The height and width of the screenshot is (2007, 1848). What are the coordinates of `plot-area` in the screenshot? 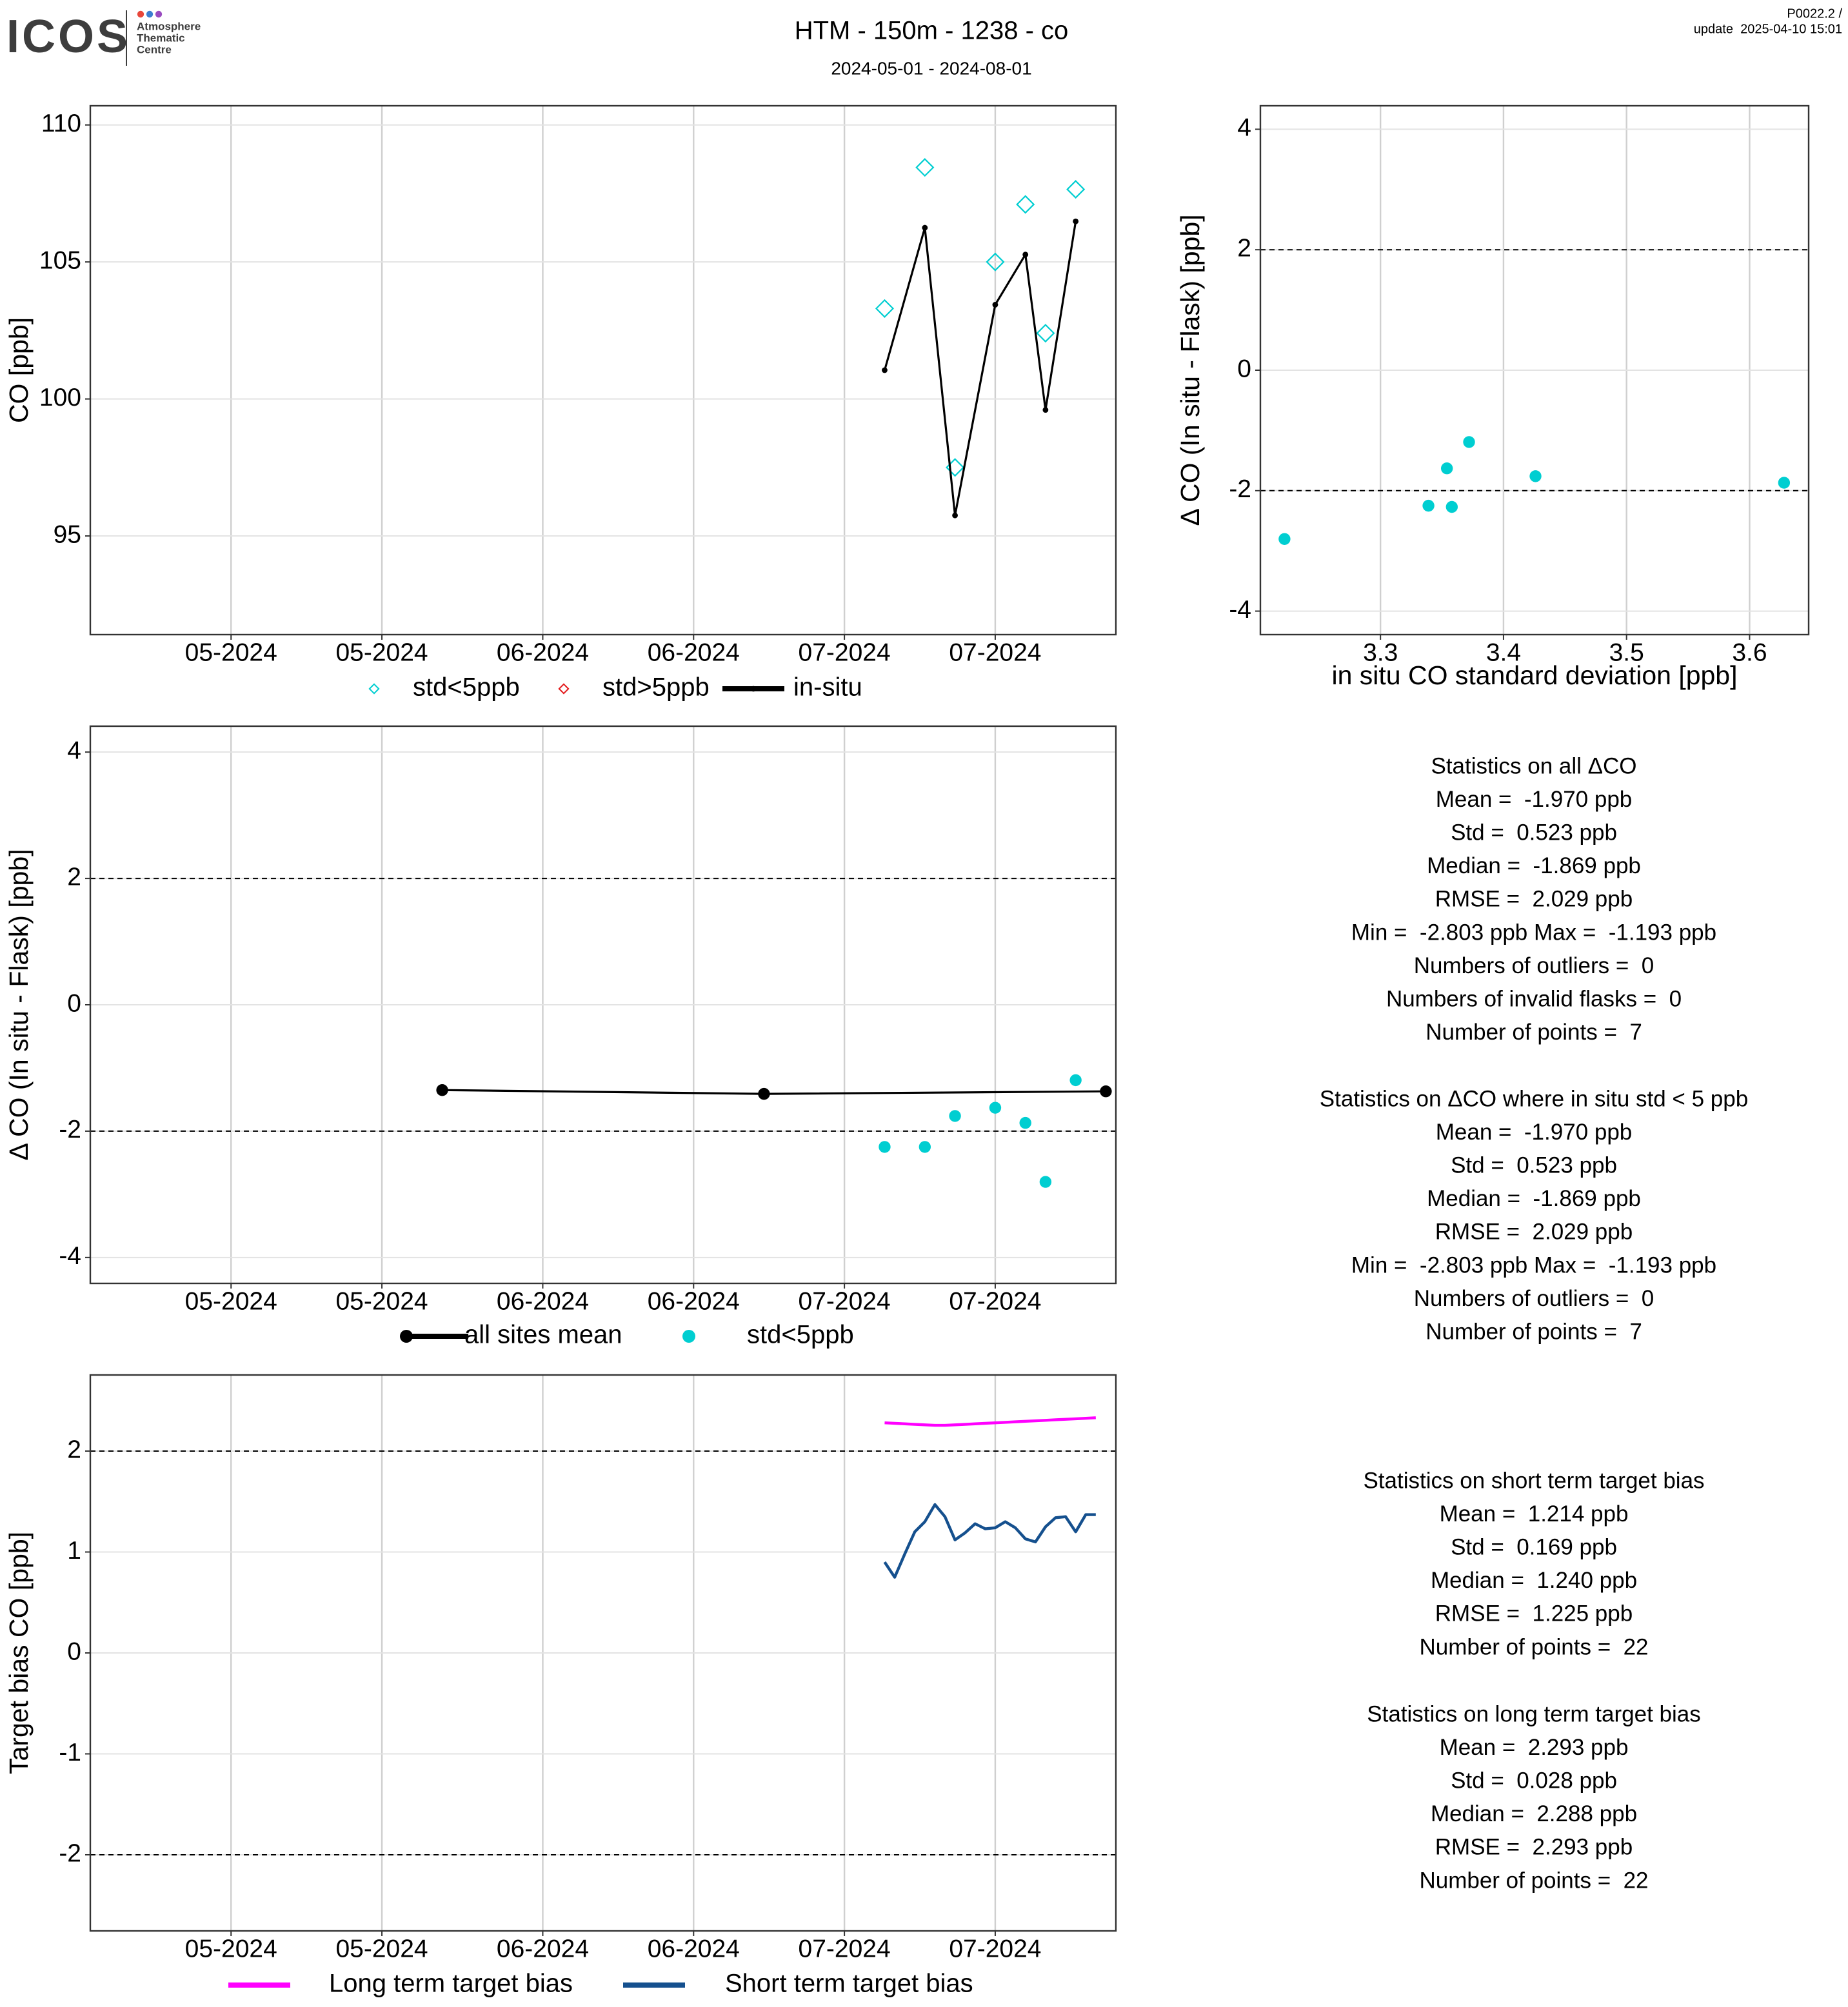 It's located at (603, 370).